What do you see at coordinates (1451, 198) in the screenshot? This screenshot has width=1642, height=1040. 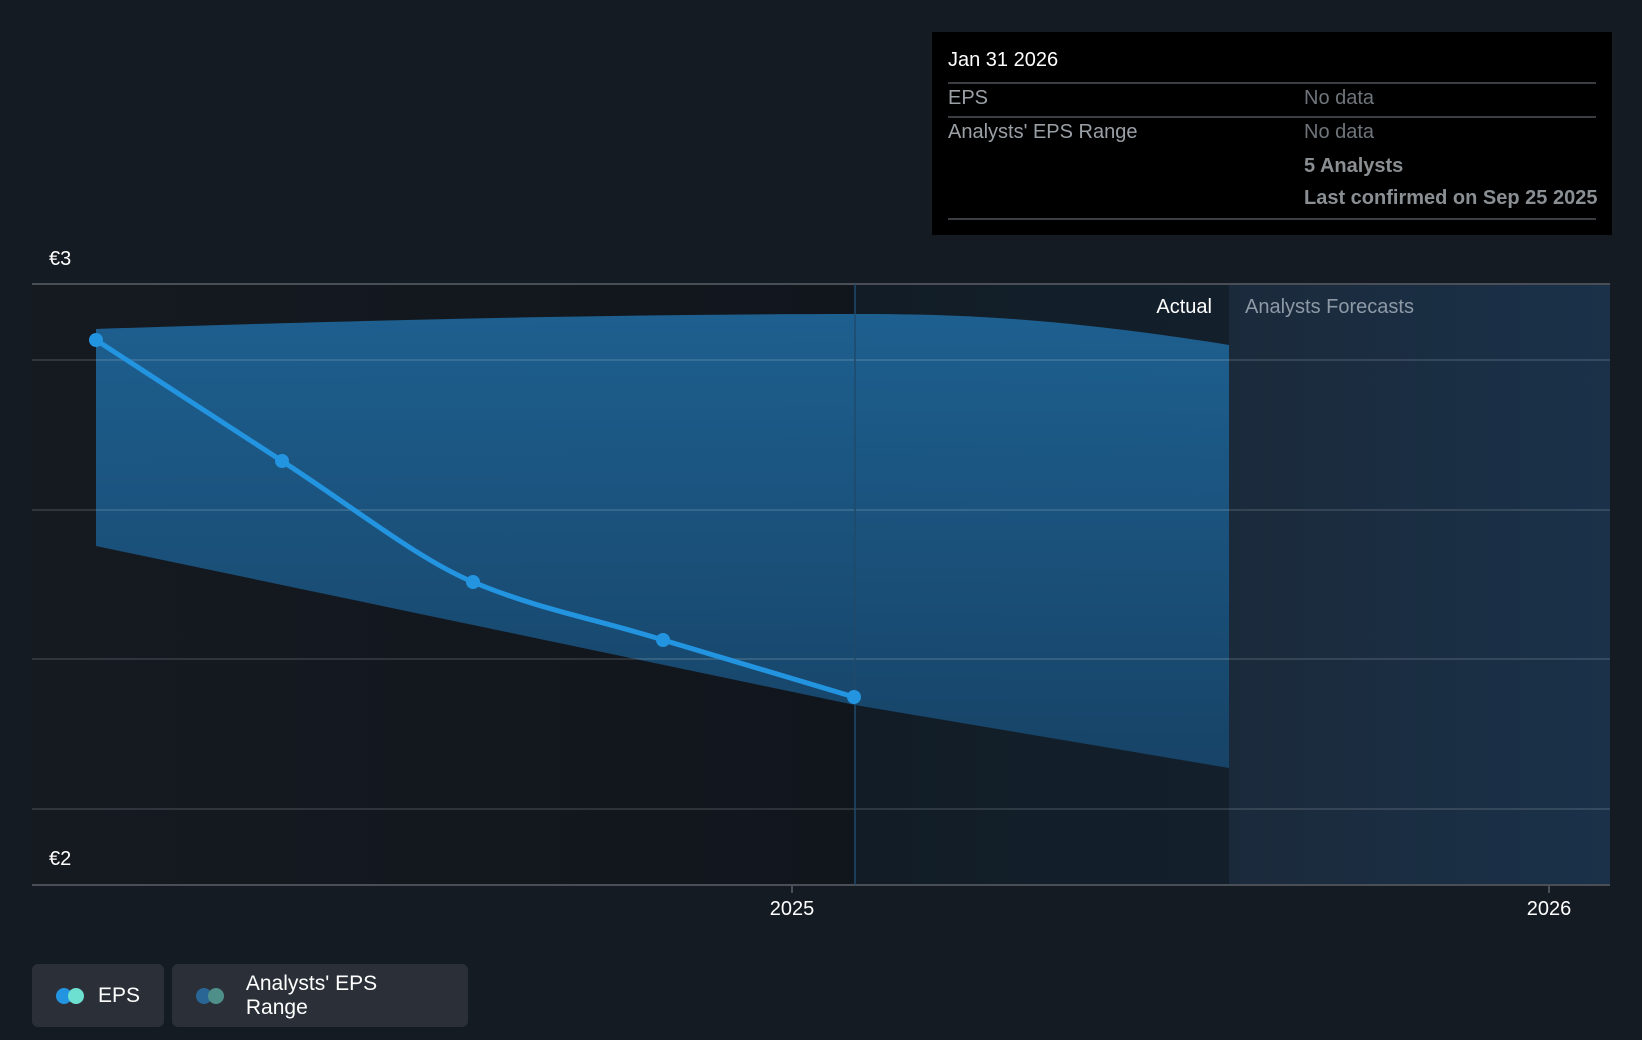 I see `tooltip-last-confirmed: Last confirmed on Sep 25 2025` at bounding box center [1451, 198].